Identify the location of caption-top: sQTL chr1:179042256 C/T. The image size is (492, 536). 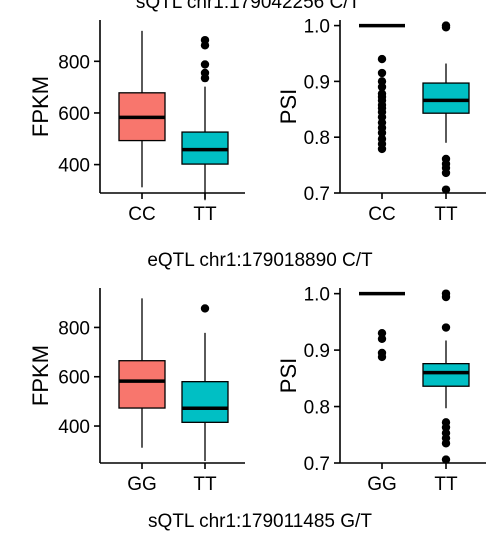
(248, 6).